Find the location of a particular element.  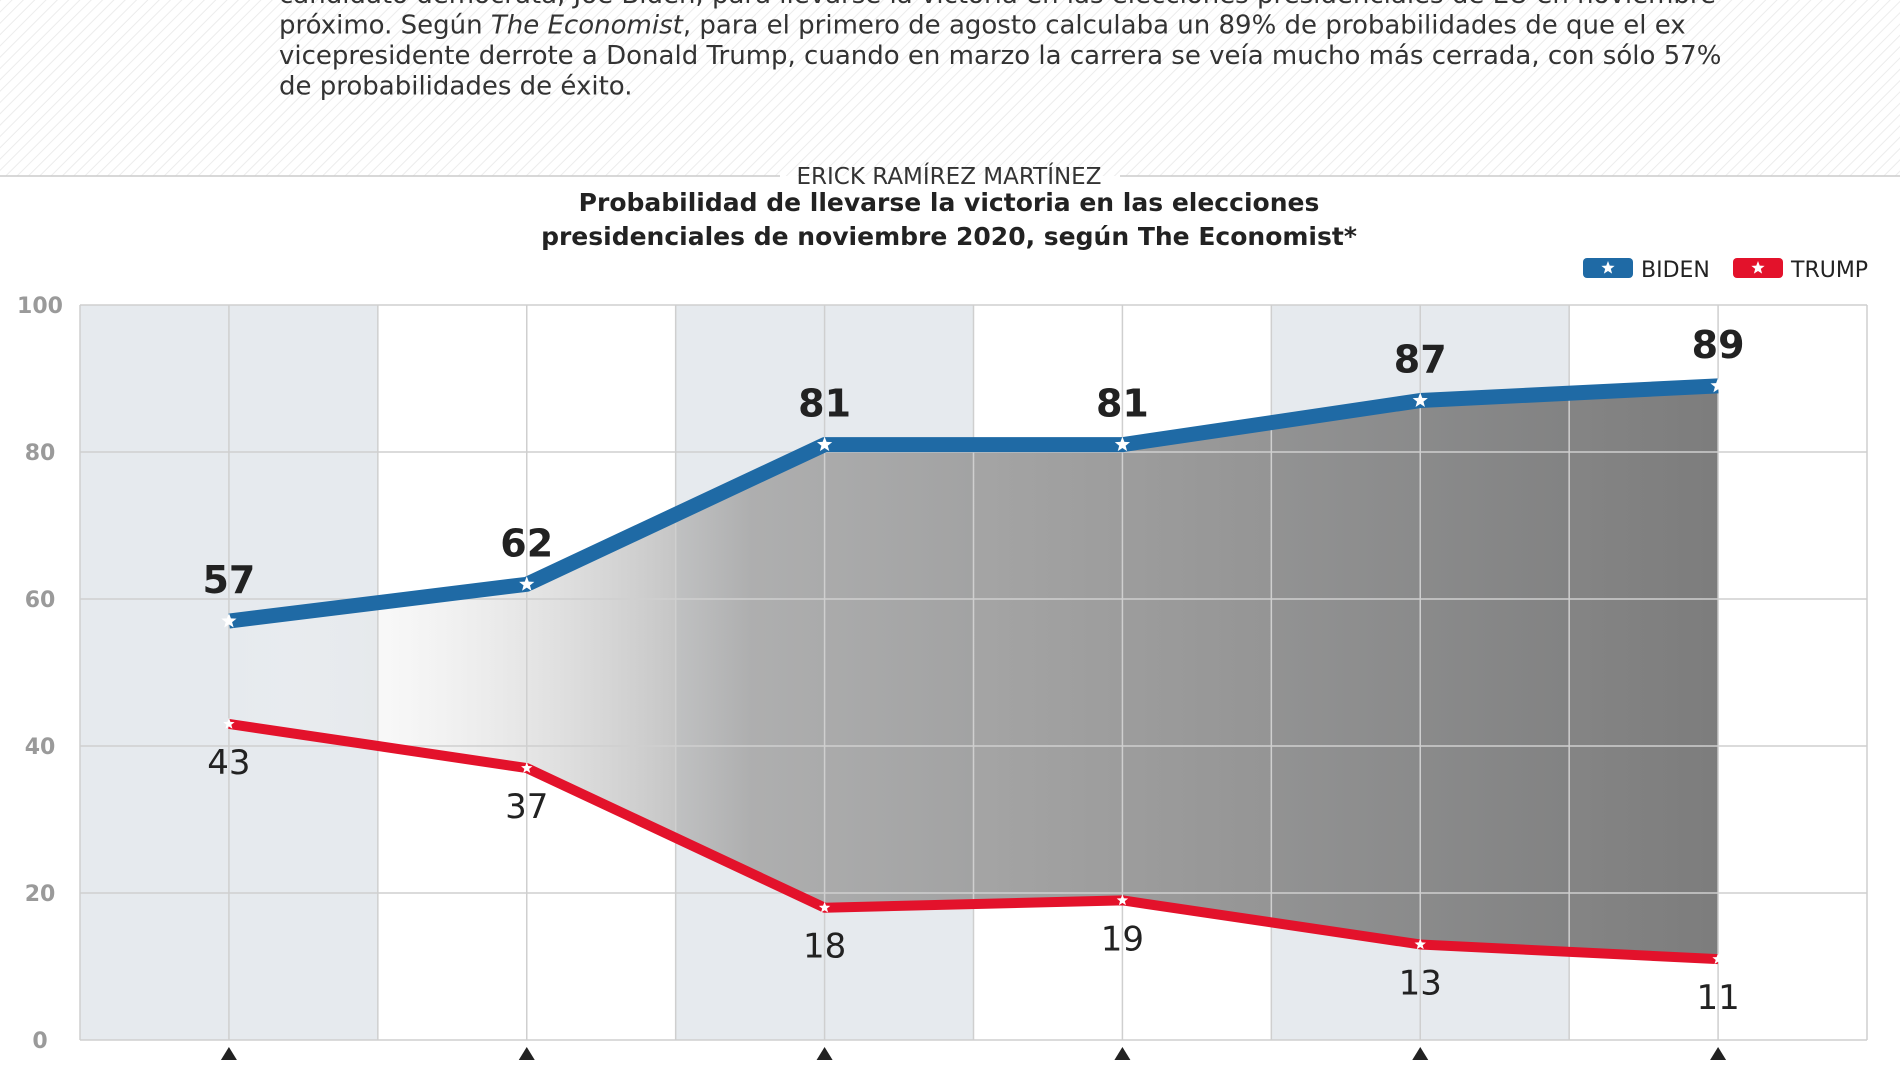

data-label: 89 is located at coordinates (1718, 345).